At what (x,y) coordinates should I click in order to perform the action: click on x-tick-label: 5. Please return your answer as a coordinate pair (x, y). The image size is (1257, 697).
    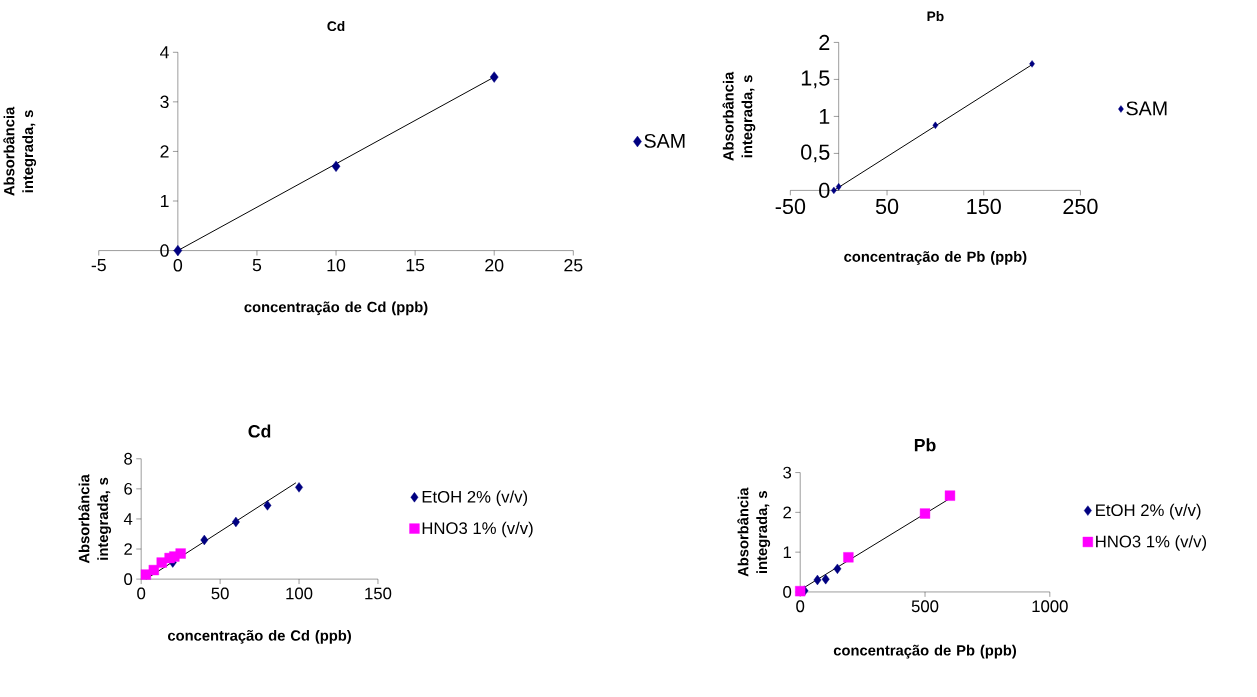
    Looking at the image, I should click on (257, 265).